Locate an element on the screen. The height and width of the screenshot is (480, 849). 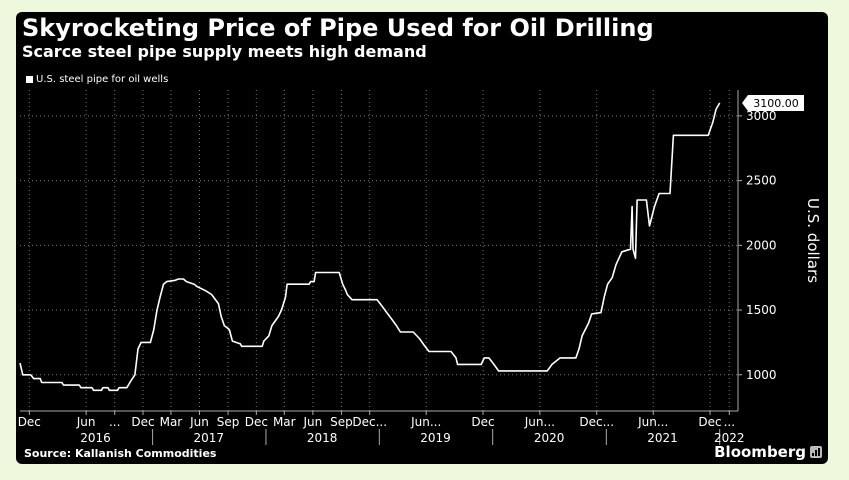
x-year-label: 2018 is located at coordinates (322, 438).